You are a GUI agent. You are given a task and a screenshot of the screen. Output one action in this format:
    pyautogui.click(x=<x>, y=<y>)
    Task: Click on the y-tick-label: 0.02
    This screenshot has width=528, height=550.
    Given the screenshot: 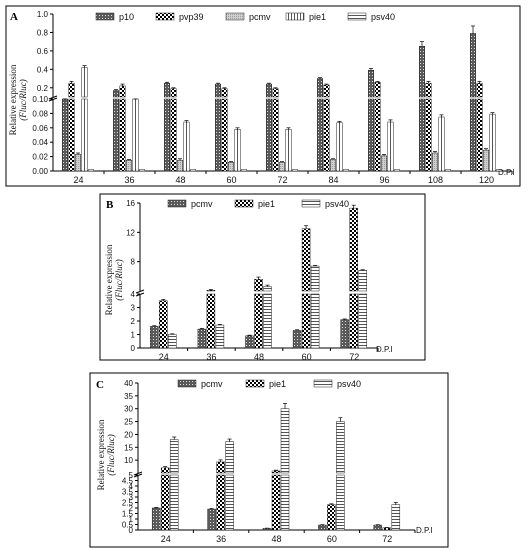 What is the action you would take?
    pyautogui.click(x=40, y=157)
    